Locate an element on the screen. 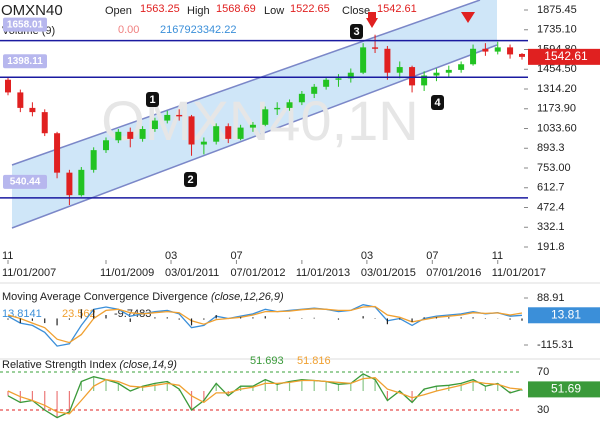  x-tick-label: 11/01/2017 is located at coordinates (519, 273).